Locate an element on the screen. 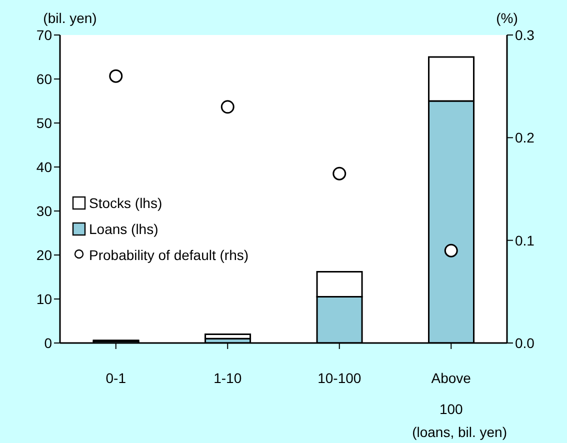  y2-tick-label: 0.1 is located at coordinates (525, 240).